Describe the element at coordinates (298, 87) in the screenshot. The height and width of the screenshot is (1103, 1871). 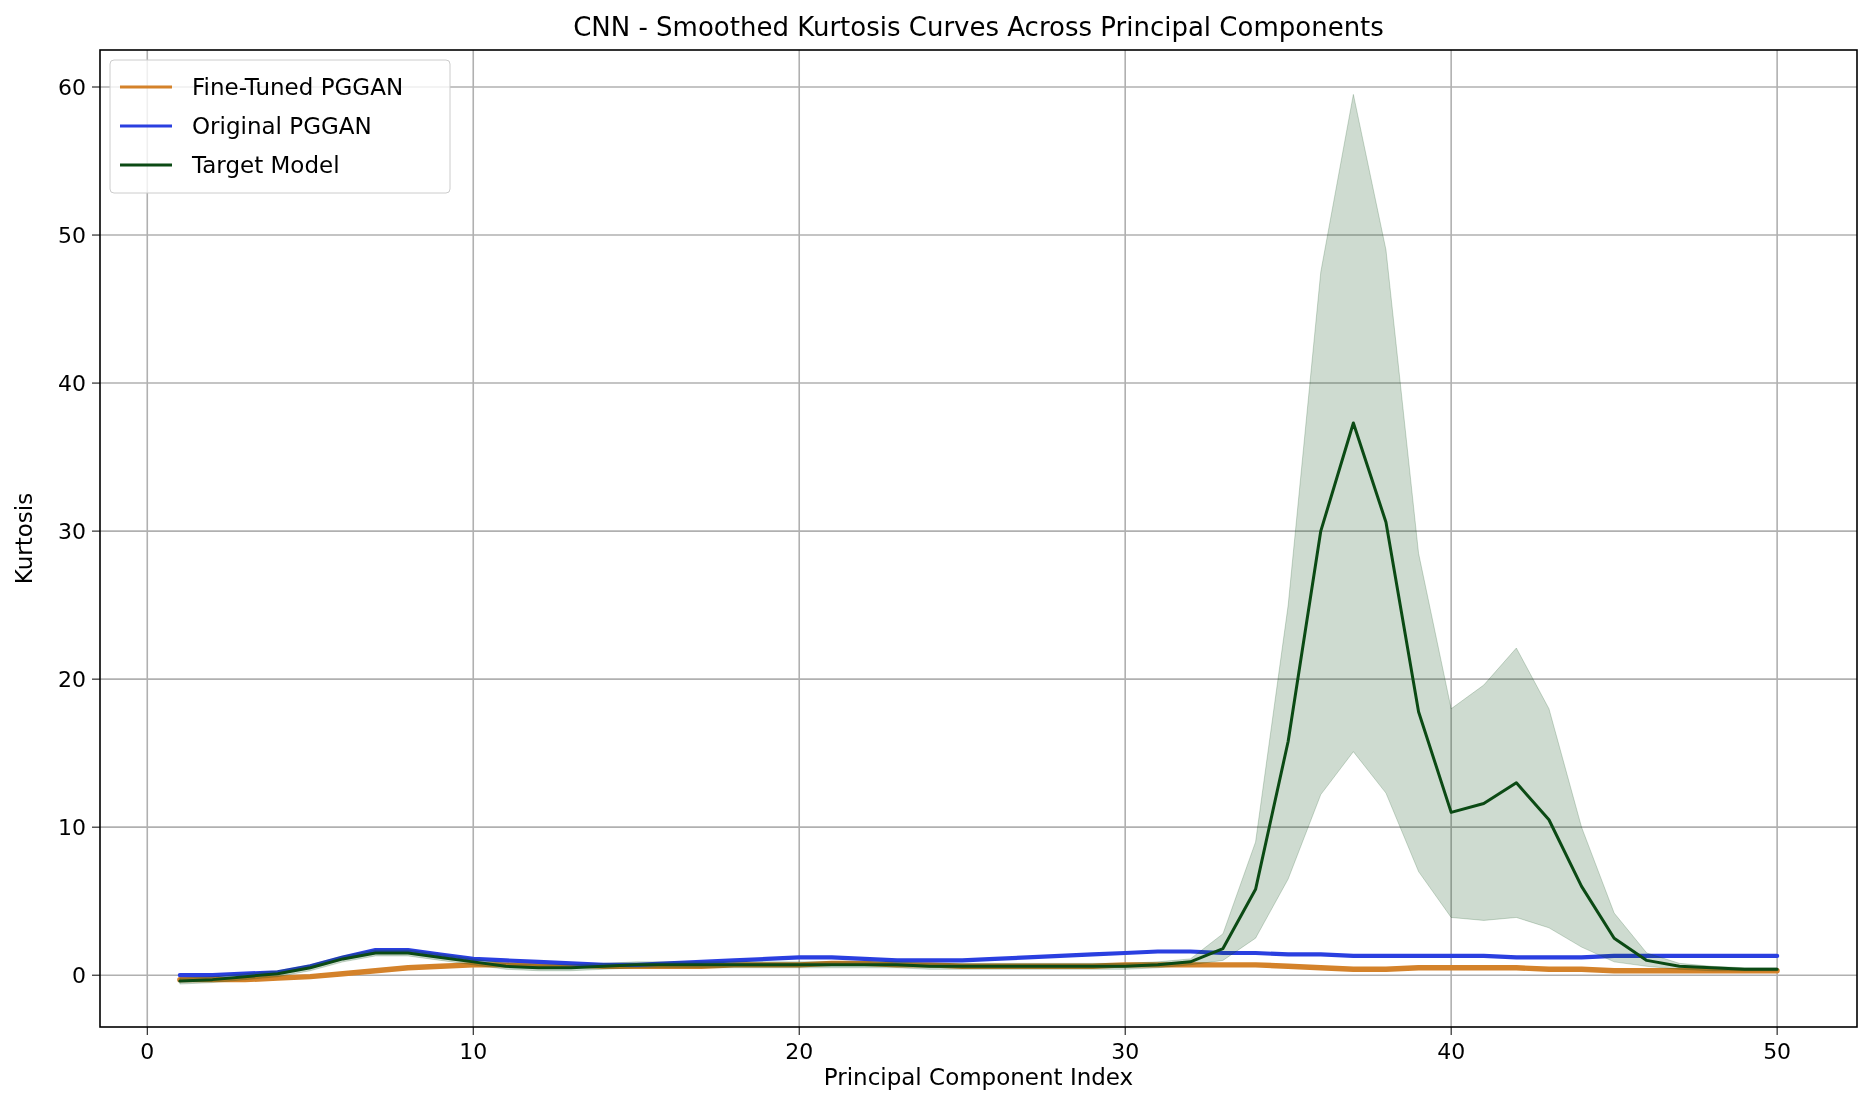
I see `legend-label: Fine-Tuned PGGAN` at that location.